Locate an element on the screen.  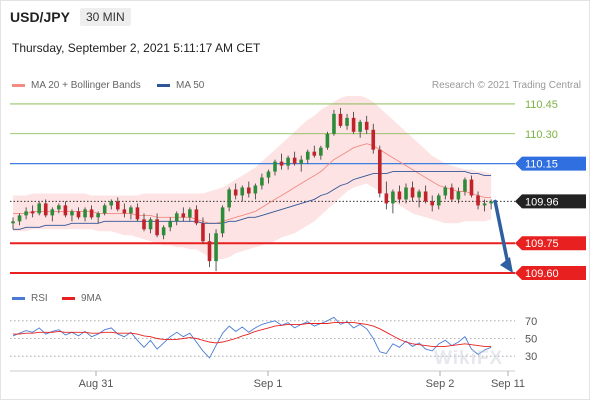
time-tick-label-1: Sep 1 is located at coordinates (268, 384).